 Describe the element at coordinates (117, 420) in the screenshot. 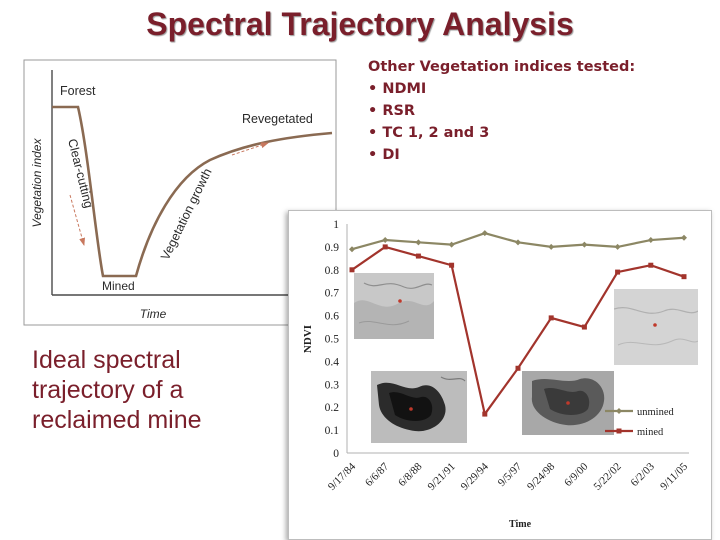

I see `caption-line-3: reclaimed mine` at that location.